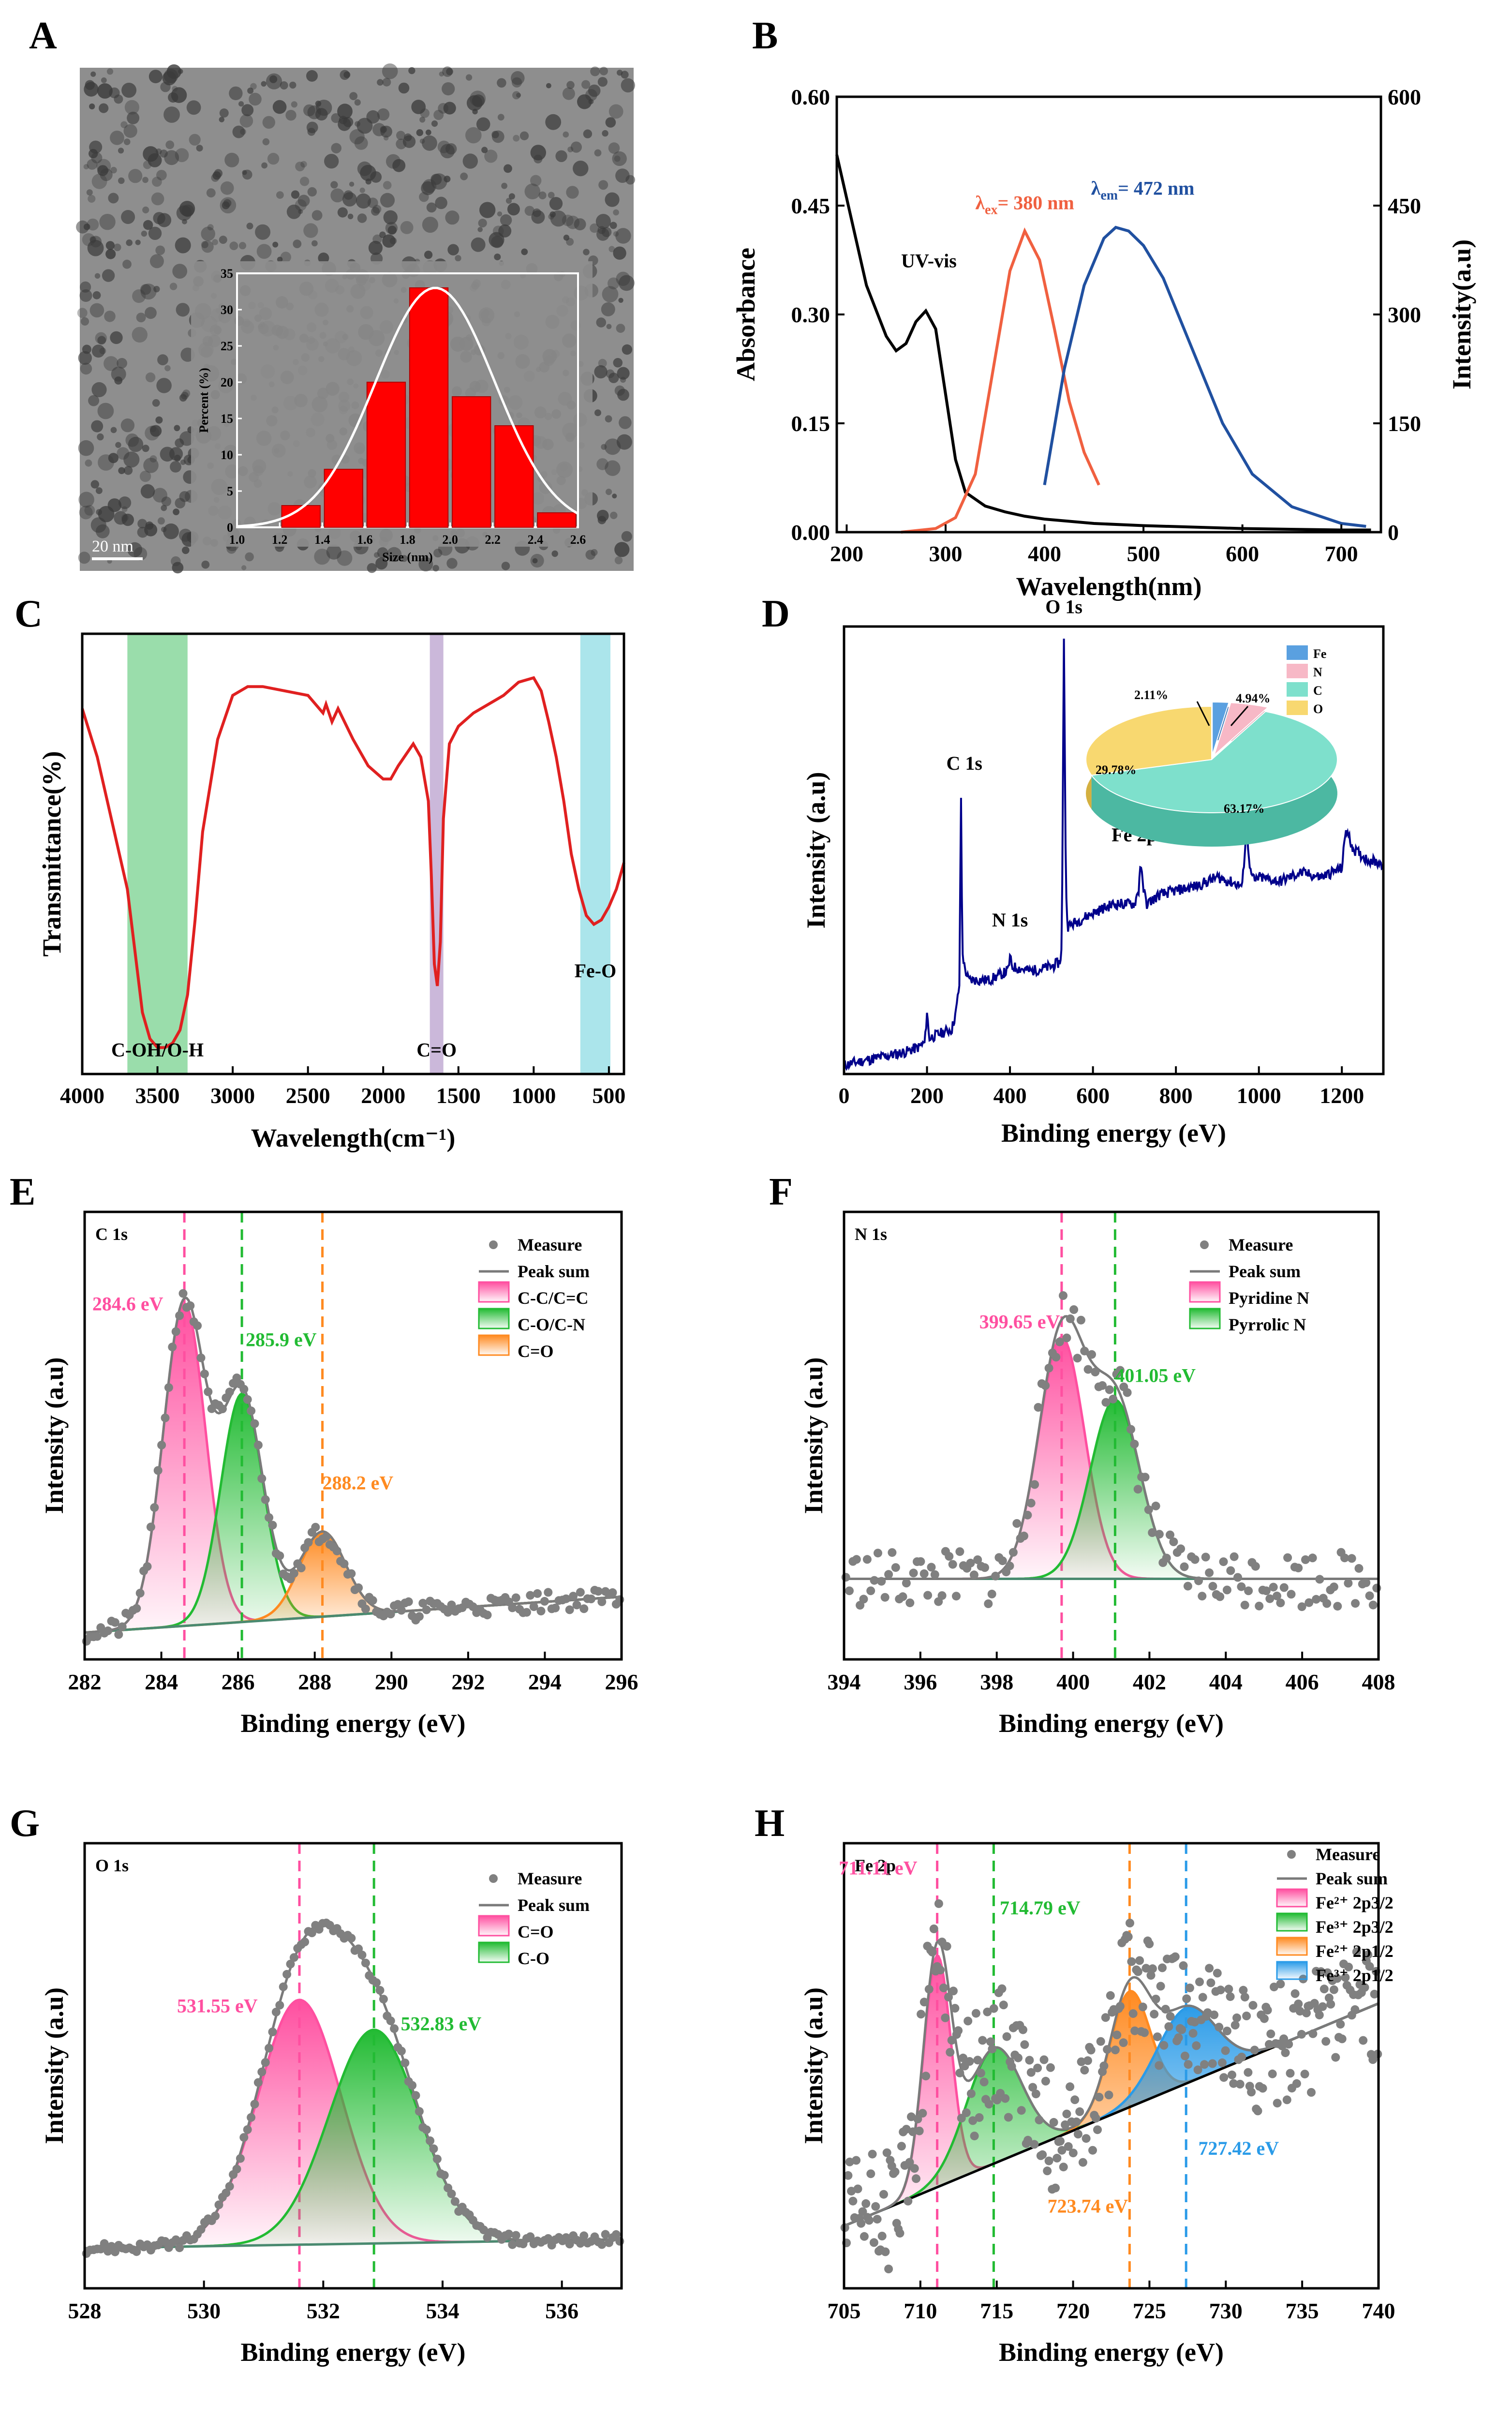  Describe the element at coordinates (407, 557) in the screenshot. I see `x-axis-label: Size (nm)` at that location.